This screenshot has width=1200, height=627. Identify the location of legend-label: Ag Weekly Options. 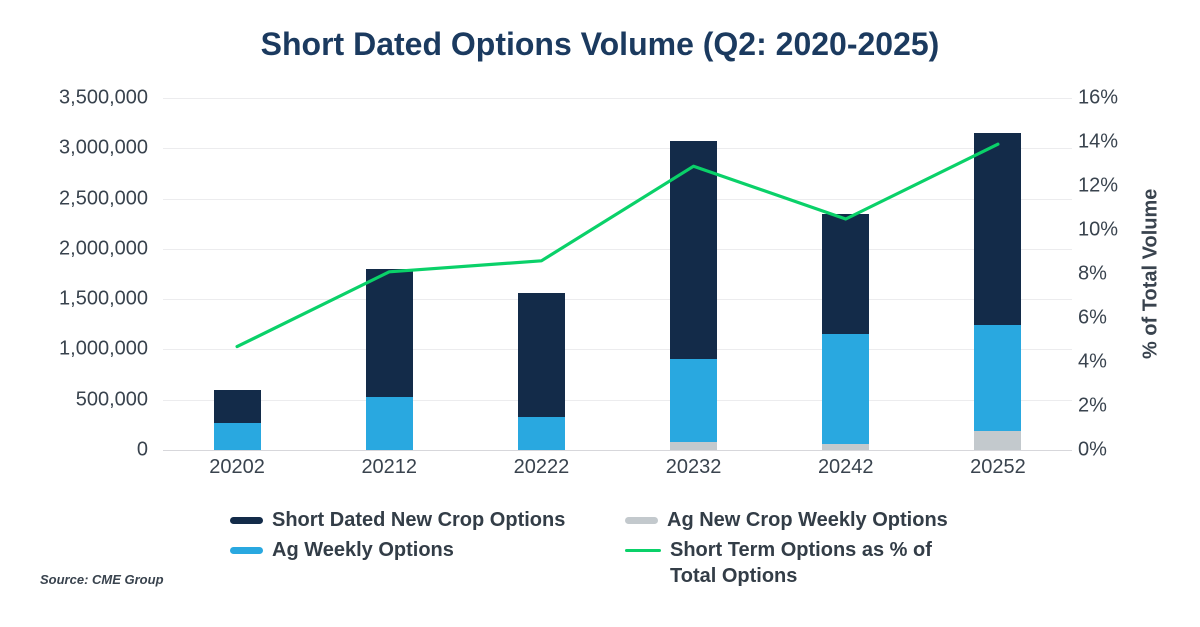
(363, 550).